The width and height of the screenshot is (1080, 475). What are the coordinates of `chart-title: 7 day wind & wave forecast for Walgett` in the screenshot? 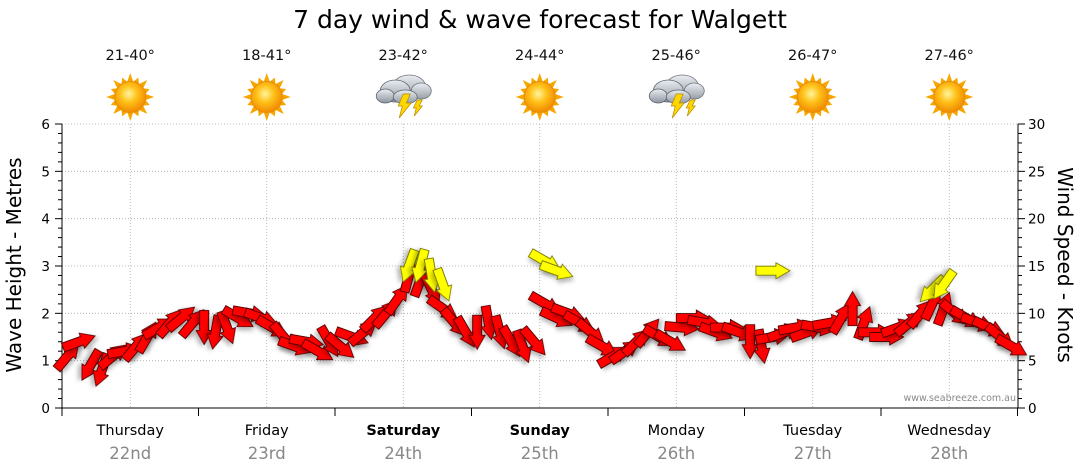 It's located at (540, 19).